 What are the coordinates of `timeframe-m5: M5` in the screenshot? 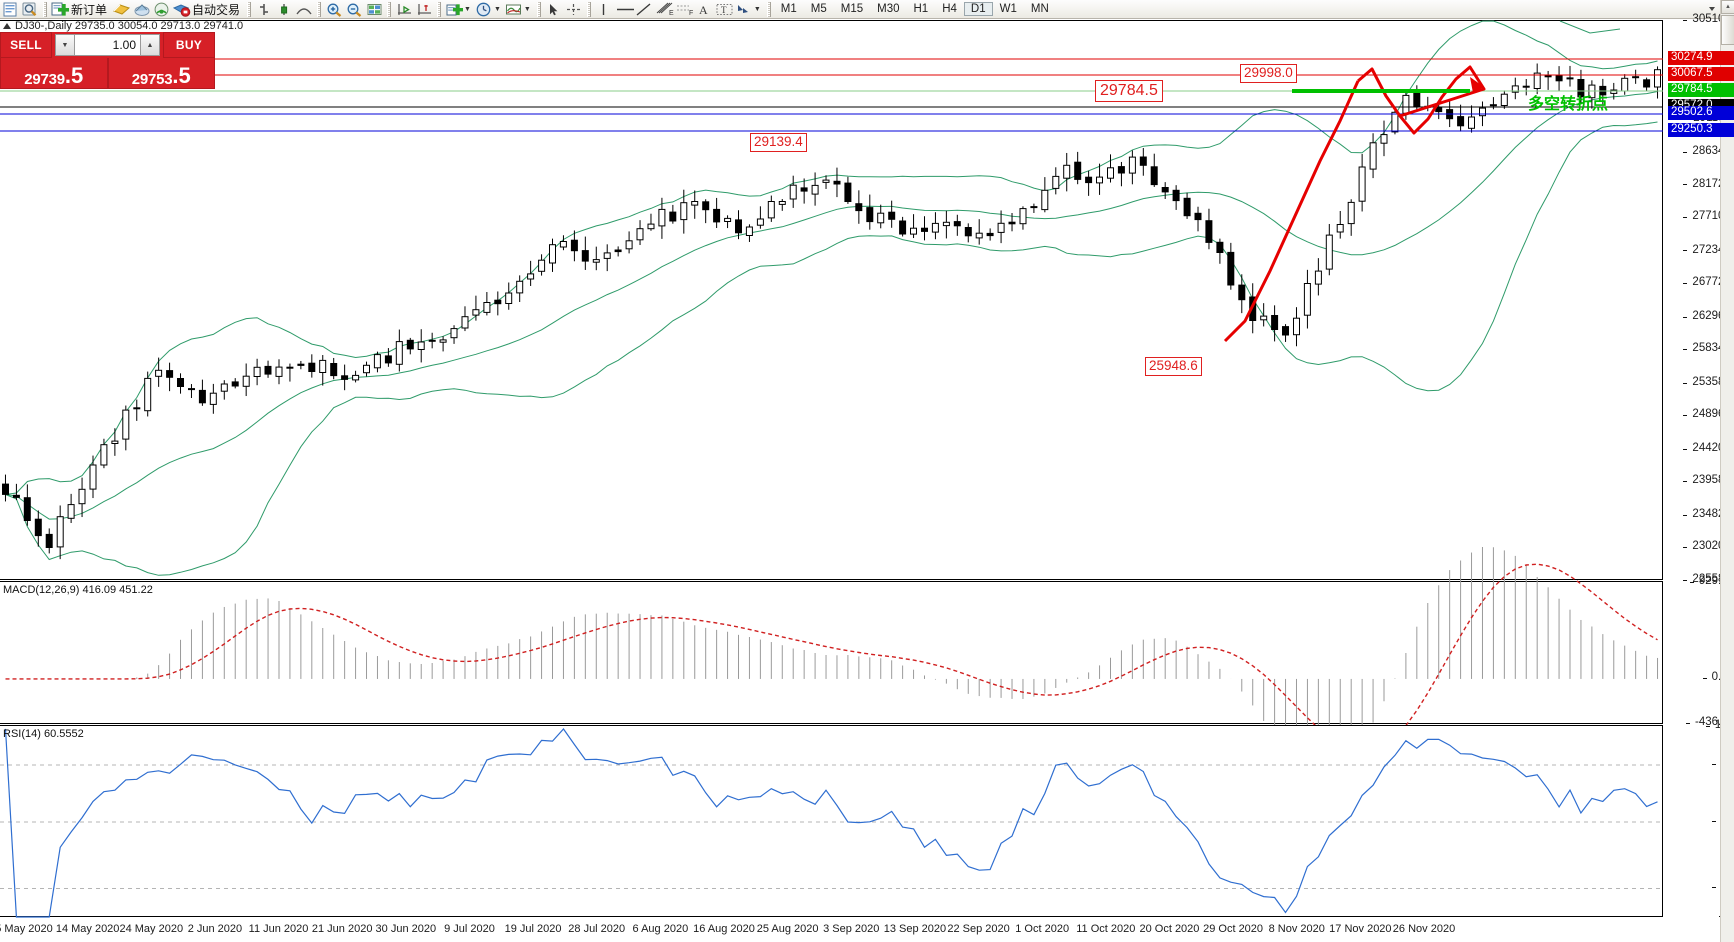 It's located at (818, 9).